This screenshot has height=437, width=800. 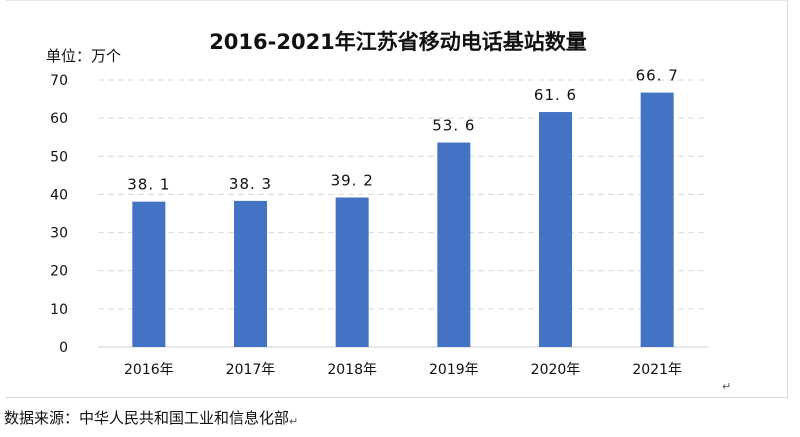 What do you see at coordinates (453, 126) in the screenshot?
I see `data-label: 53. 6` at bounding box center [453, 126].